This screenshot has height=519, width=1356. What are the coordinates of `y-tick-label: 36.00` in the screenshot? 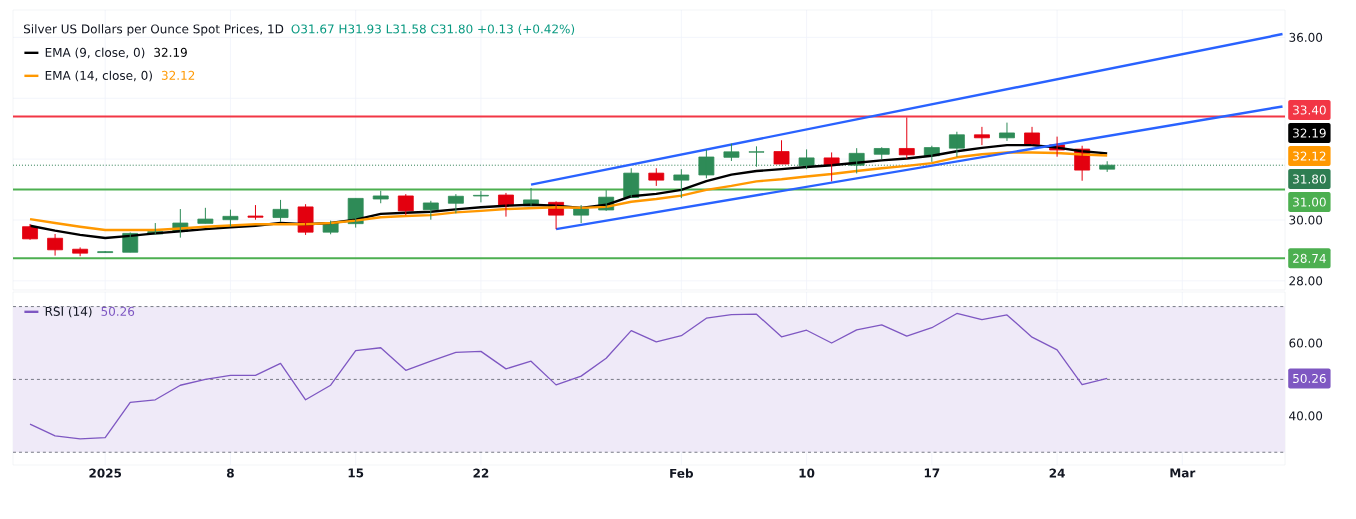 It's located at (1306, 37).